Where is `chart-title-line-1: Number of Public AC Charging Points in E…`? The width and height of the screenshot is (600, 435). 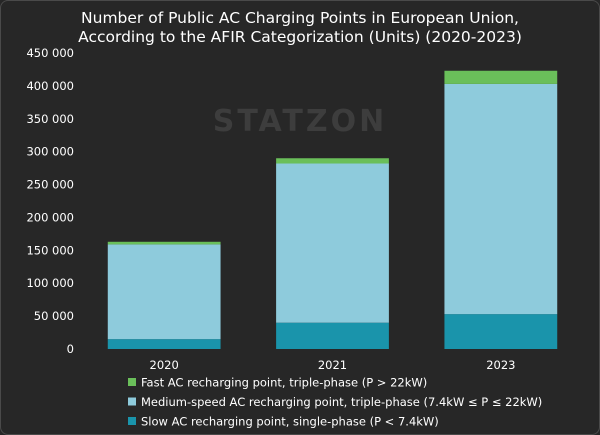 chart-title-line-1: Number of Public AC Charging Points in E… is located at coordinates (300, 18).